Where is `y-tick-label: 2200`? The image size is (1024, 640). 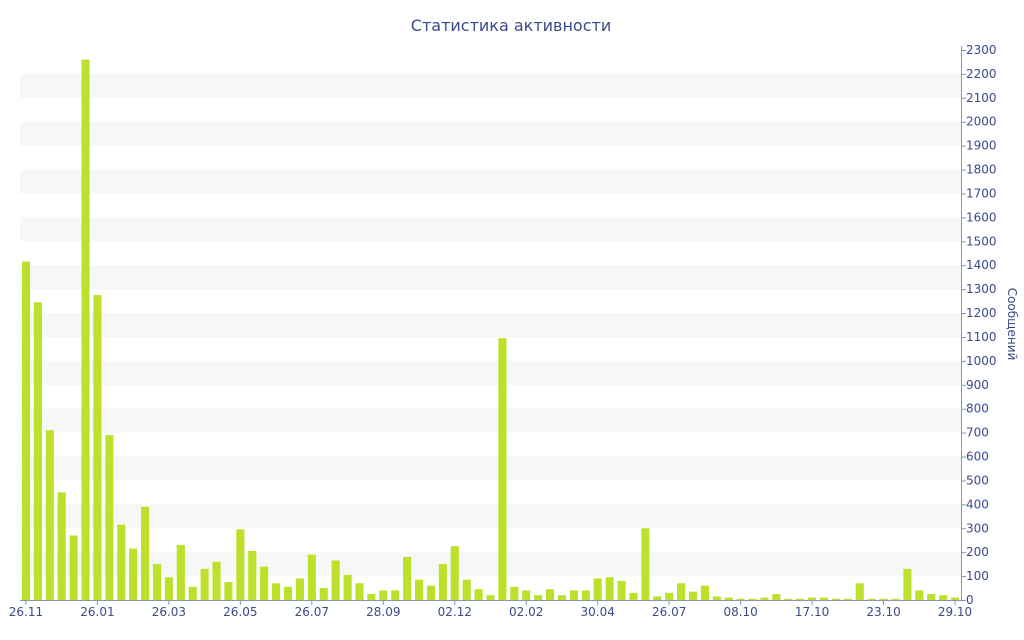
y-tick-label: 2200 is located at coordinates (981, 74).